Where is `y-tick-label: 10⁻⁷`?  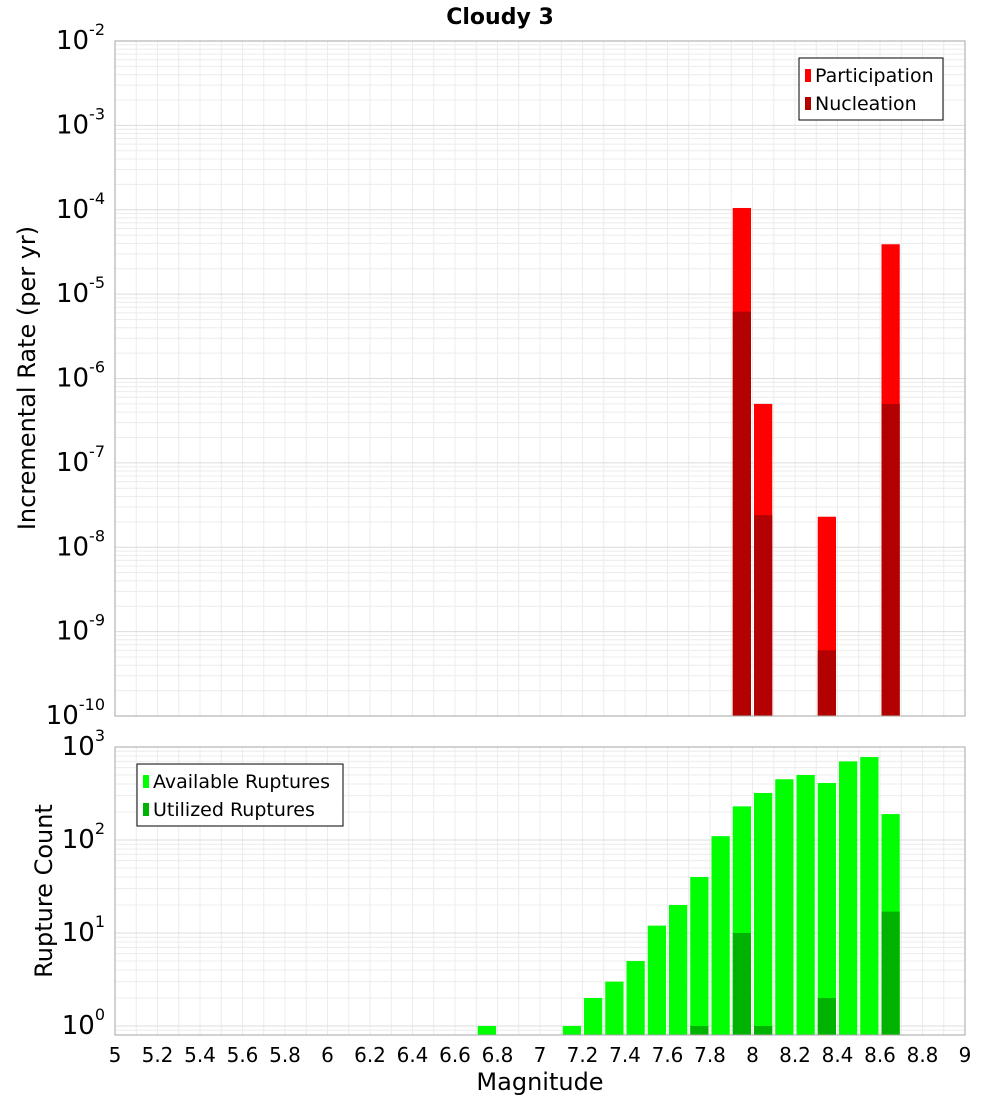
y-tick-label: 10⁻⁷ is located at coordinates (80, 460).